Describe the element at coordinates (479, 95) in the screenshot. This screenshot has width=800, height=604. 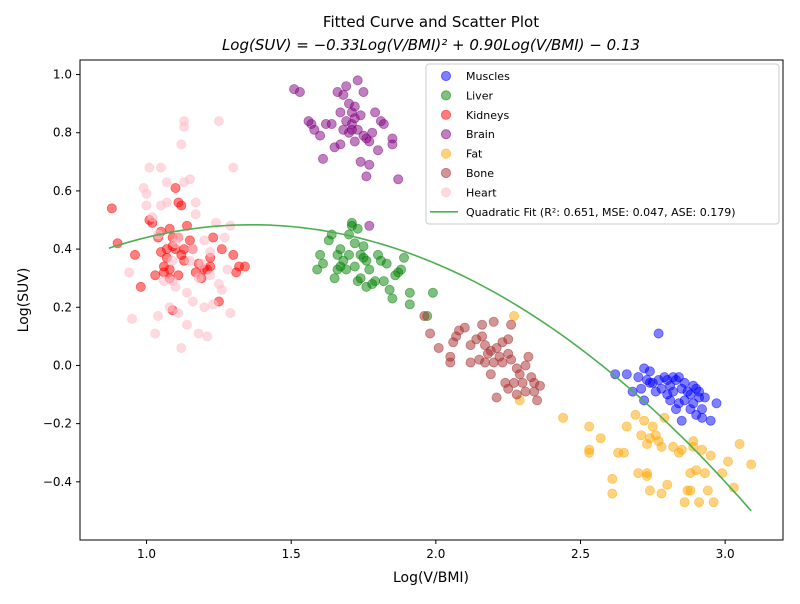
I see `legend-label: Liver` at that location.